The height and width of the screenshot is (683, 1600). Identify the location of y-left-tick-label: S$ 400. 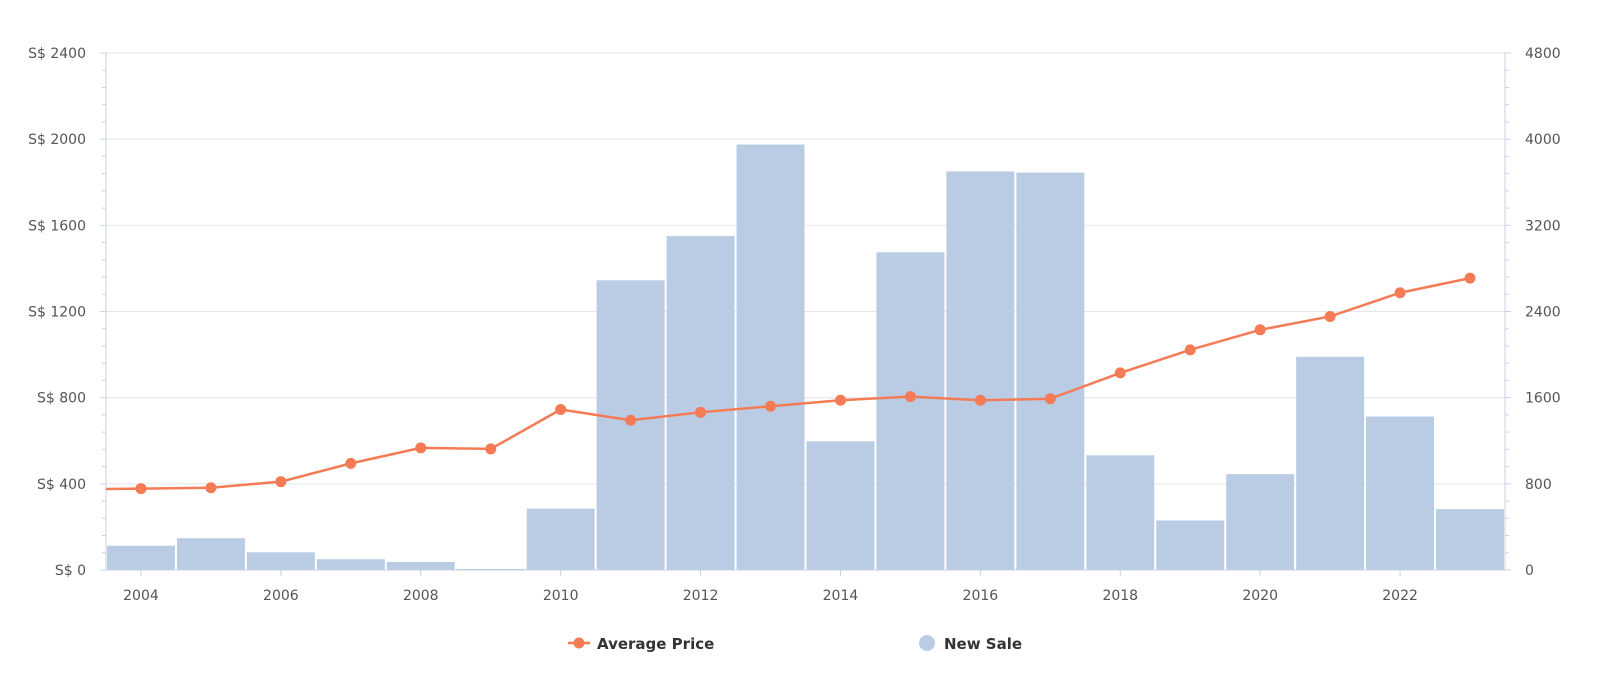
(61, 485).